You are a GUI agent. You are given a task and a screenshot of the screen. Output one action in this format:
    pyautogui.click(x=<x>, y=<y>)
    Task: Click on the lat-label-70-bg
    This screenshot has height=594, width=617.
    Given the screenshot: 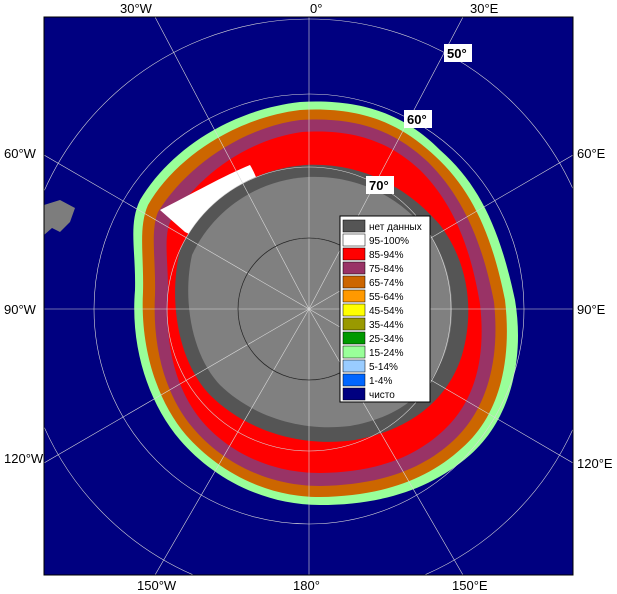 What is the action you would take?
    pyautogui.click(x=380, y=185)
    